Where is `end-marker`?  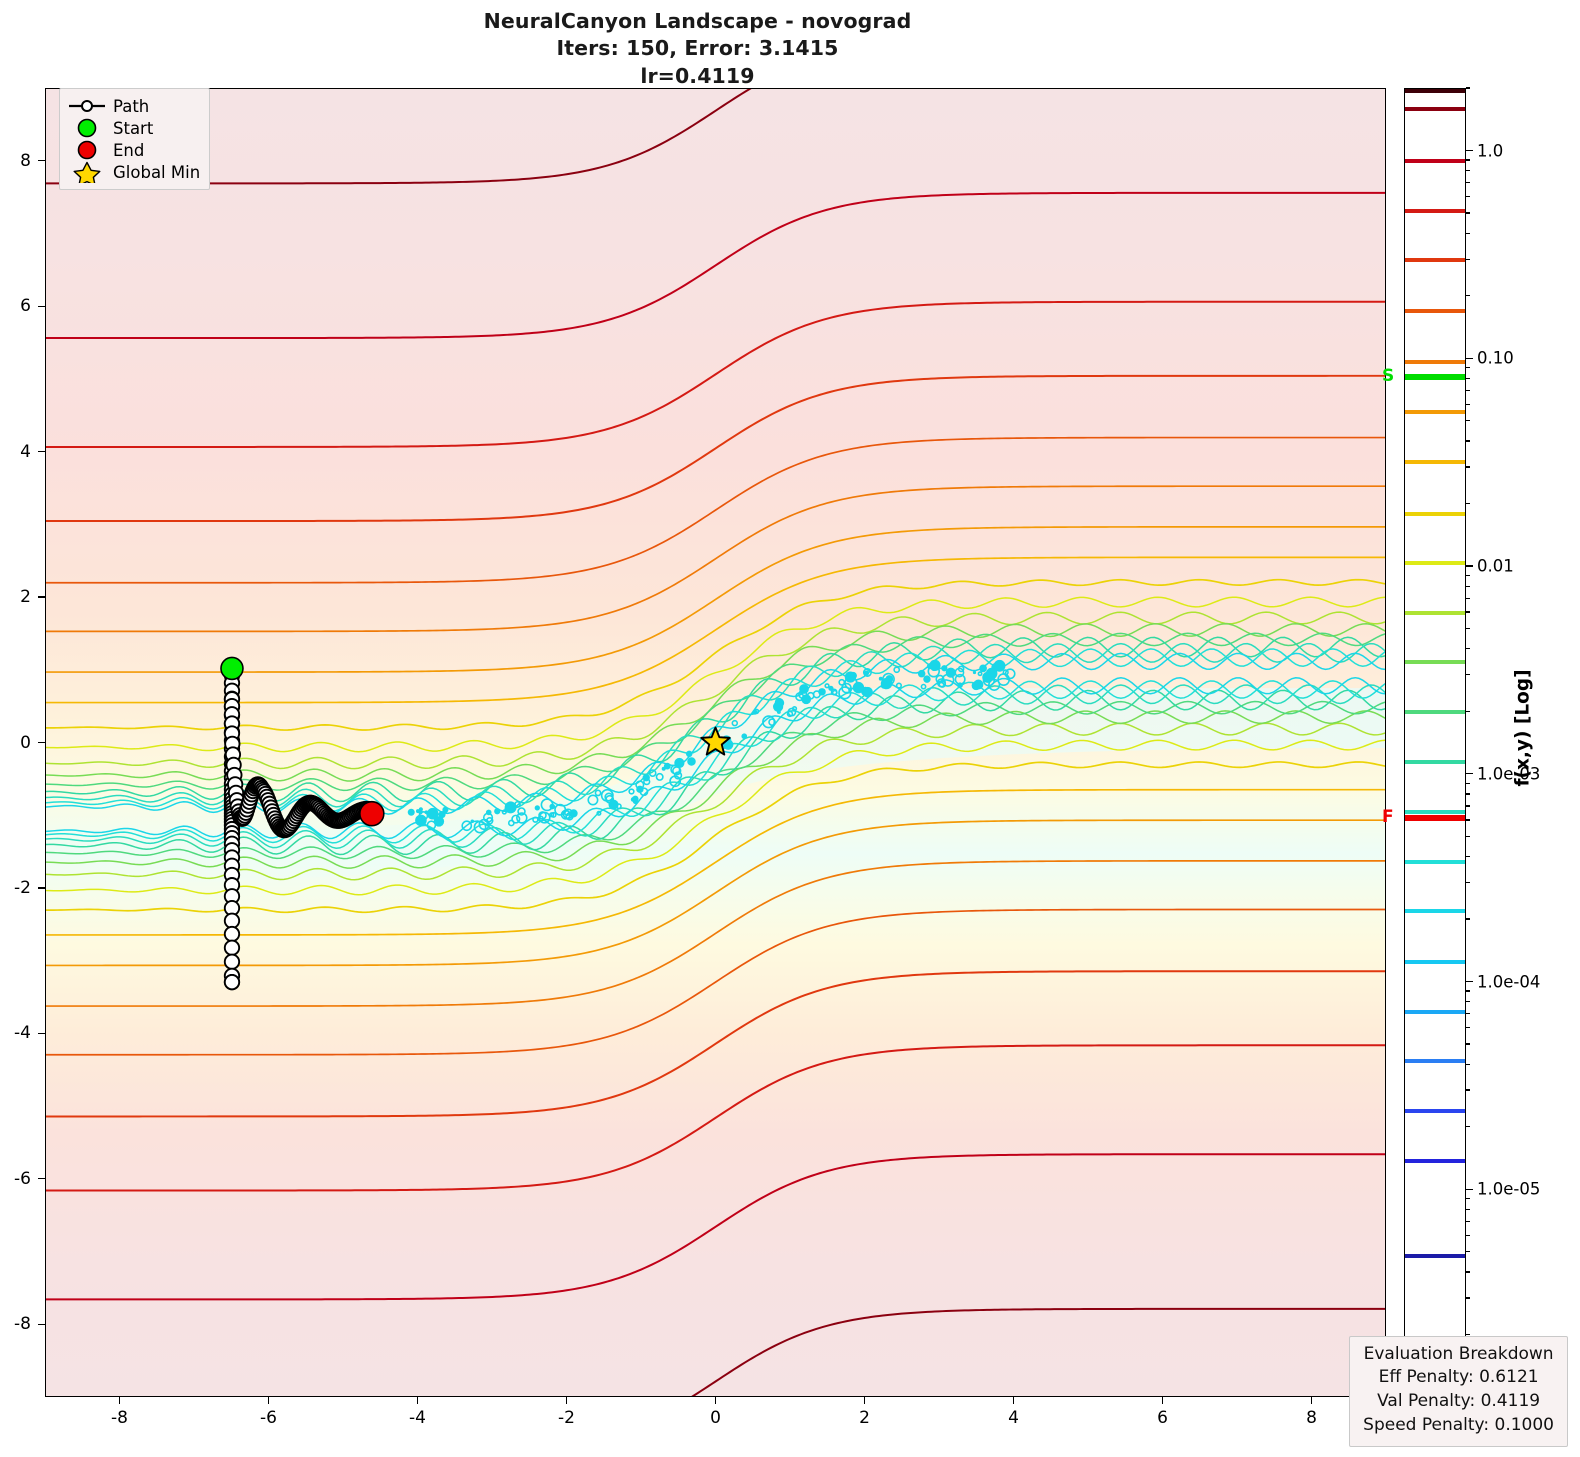 end-marker is located at coordinates (372, 813).